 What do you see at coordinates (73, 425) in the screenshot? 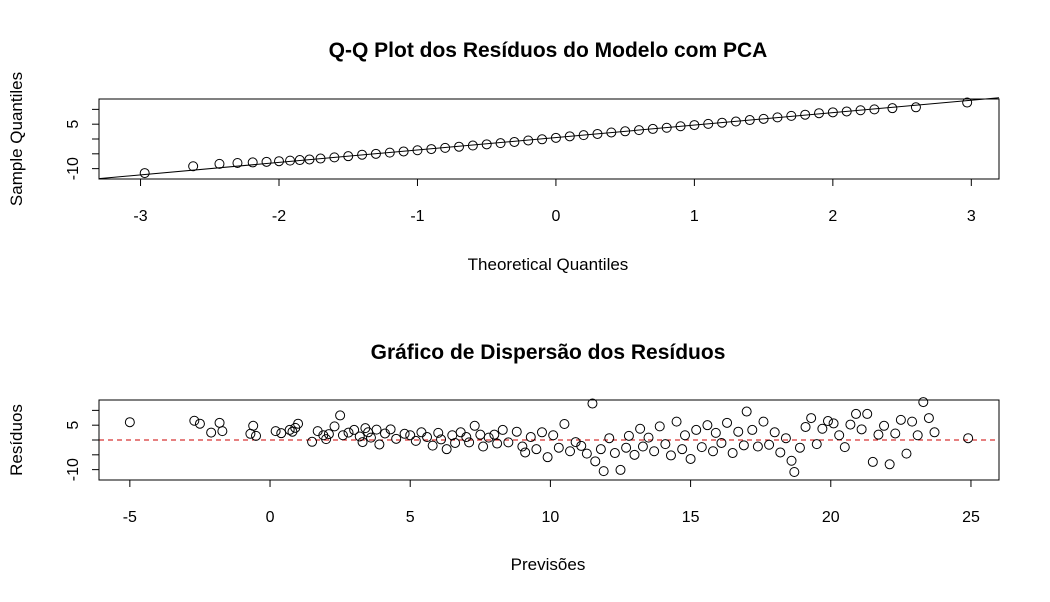
I see `residual-y-tick-label: 5` at bounding box center [73, 425].